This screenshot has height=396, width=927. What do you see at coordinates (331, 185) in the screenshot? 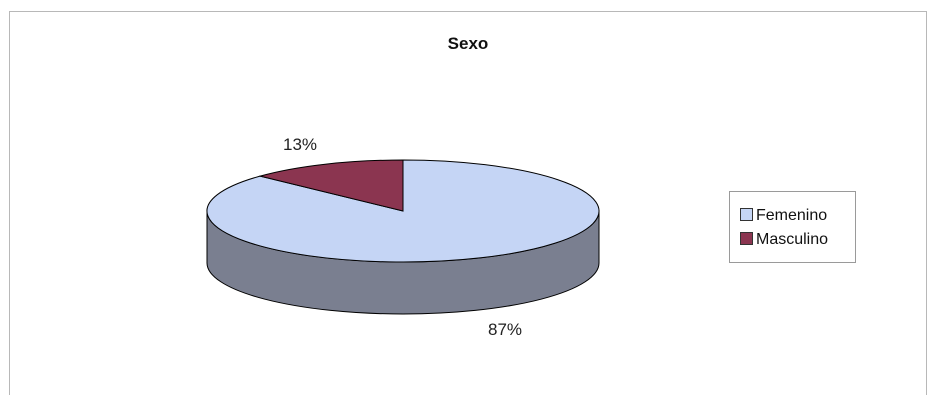
I see `pie-slice-masculino` at bounding box center [331, 185].